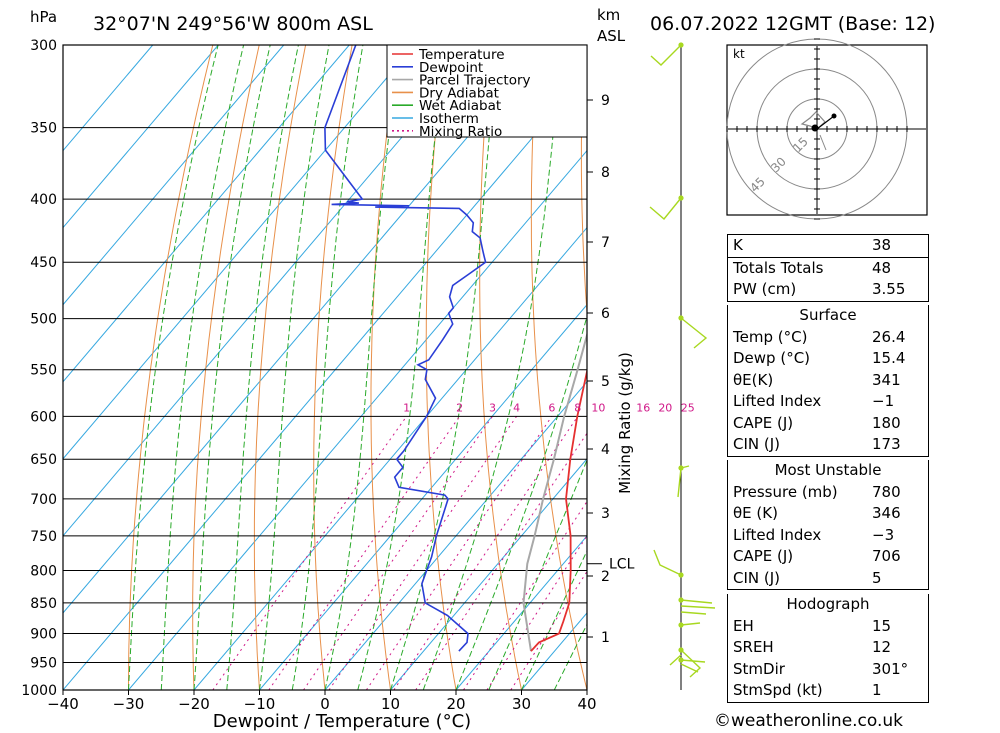 The height and width of the screenshot is (733, 1000). I want to click on mu-row: Pressure (mb) 780, so click(817, 491).